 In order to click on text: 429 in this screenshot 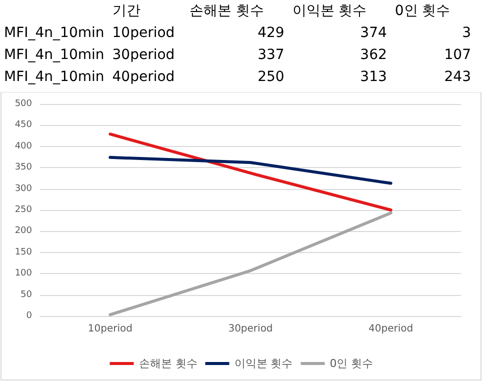, I will do `click(271, 33)`.